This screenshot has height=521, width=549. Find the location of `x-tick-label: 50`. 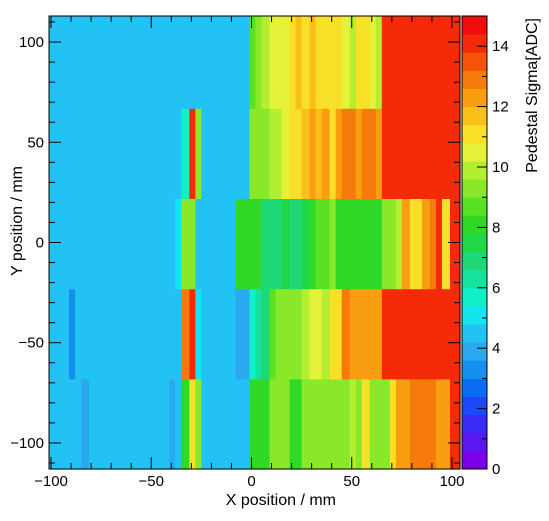

x-tick-label: 50 is located at coordinates (351, 481).